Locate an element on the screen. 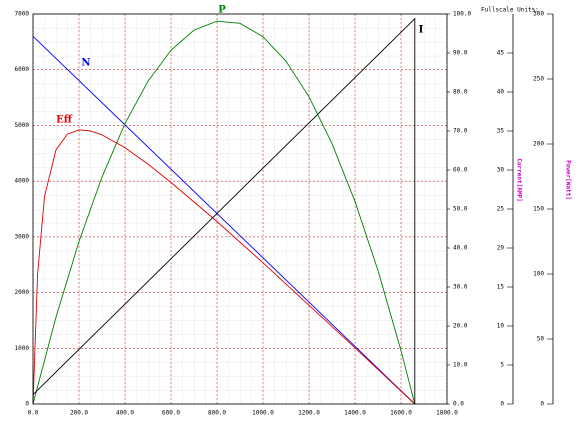 Image resolution: width=588 pixels, height=431 pixels. y-tick-label: 6000 is located at coordinates (22, 69).